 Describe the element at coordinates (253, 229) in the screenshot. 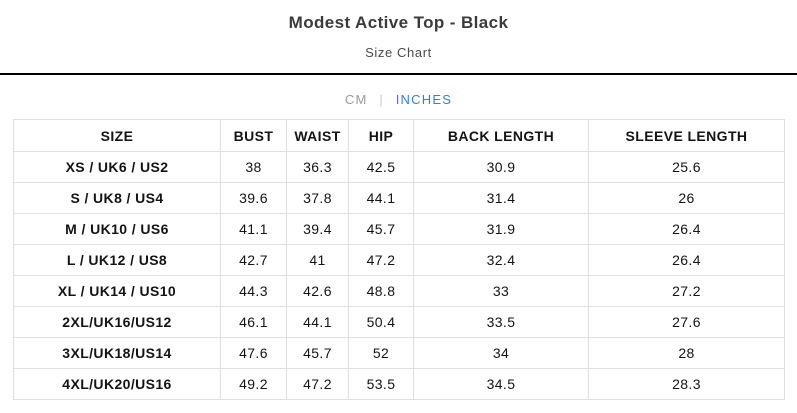

I see `bust-value: 41.1` at that location.